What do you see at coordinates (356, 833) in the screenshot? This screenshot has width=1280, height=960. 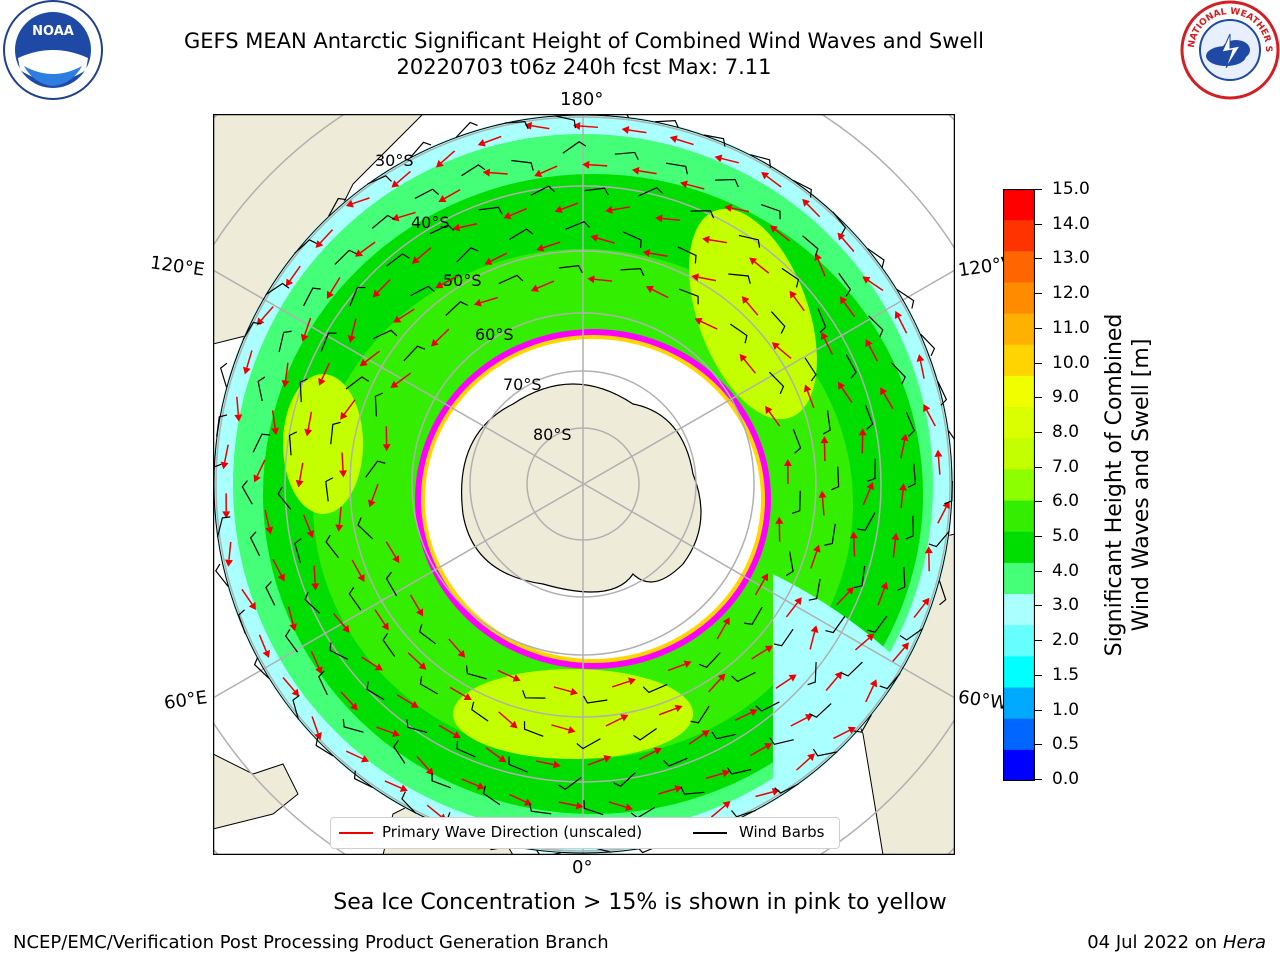 I see `legend-wave-swatch` at bounding box center [356, 833].